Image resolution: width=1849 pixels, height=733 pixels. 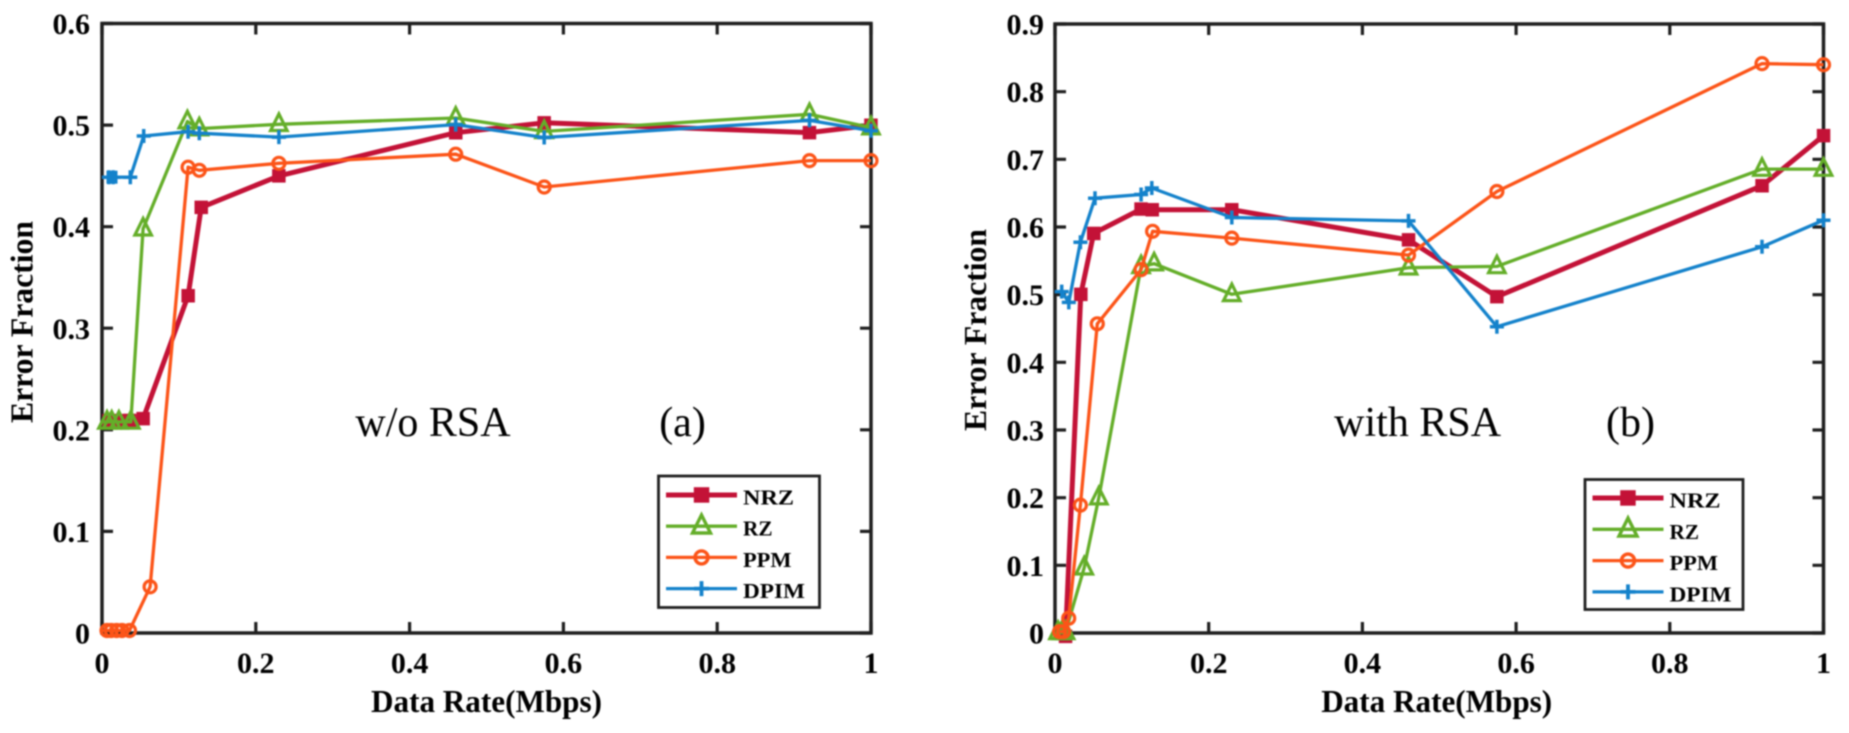 I want to click on svg-text: (a), so click(x=682, y=423).